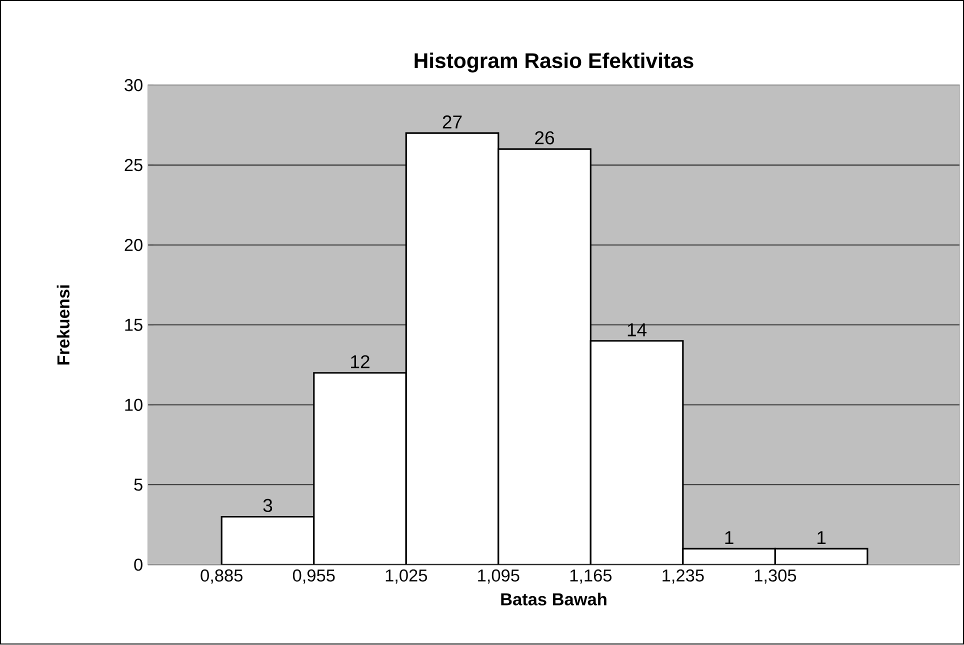  Describe the element at coordinates (63, 325) in the screenshot. I see `y-axis-title: Frekuensi` at that location.